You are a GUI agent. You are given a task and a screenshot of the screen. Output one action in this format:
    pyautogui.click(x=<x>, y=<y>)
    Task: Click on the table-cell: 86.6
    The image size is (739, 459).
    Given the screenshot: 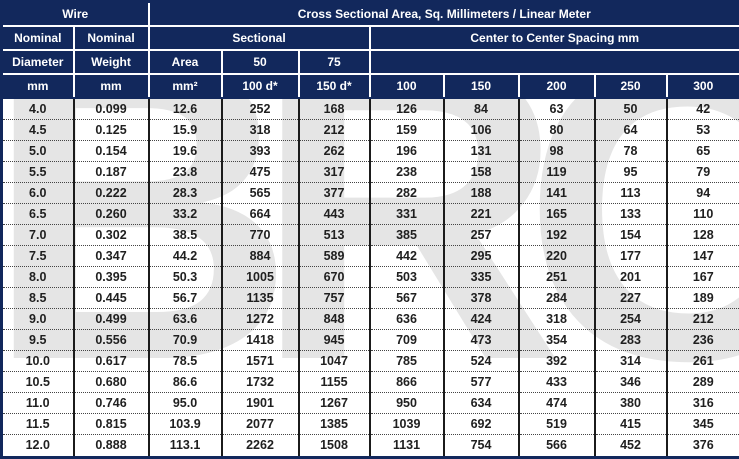 What is the action you would take?
    pyautogui.click(x=185, y=382)
    